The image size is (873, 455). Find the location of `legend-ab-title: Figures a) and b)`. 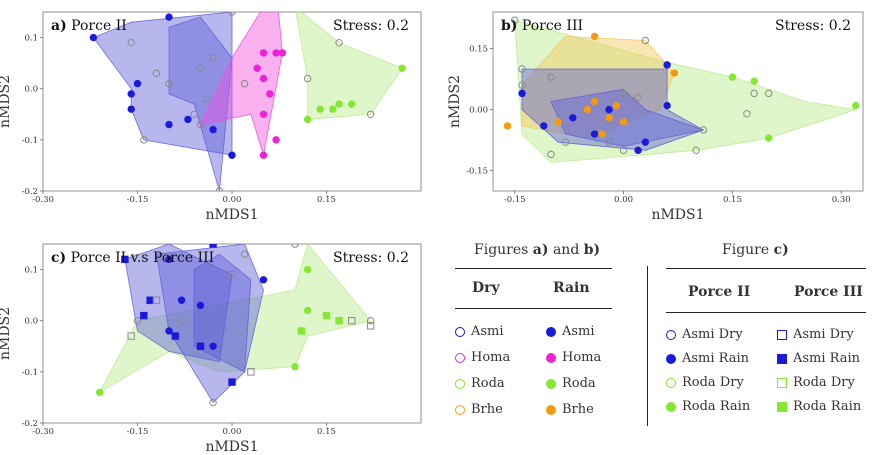

legend-ab-title: Figures a) and b) is located at coordinates (537, 250).